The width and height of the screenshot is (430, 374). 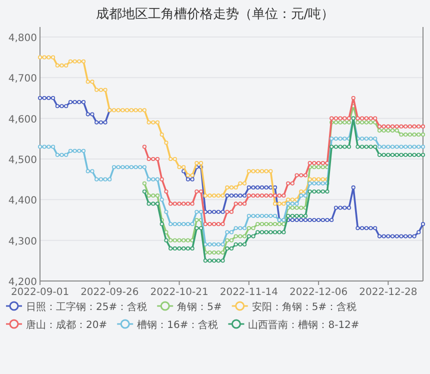 What do you see at coordinates (215, 14) in the screenshot?
I see `title: 成都地区工角槽价格走势（单位：元/吨）` at bounding box center [215, 14].